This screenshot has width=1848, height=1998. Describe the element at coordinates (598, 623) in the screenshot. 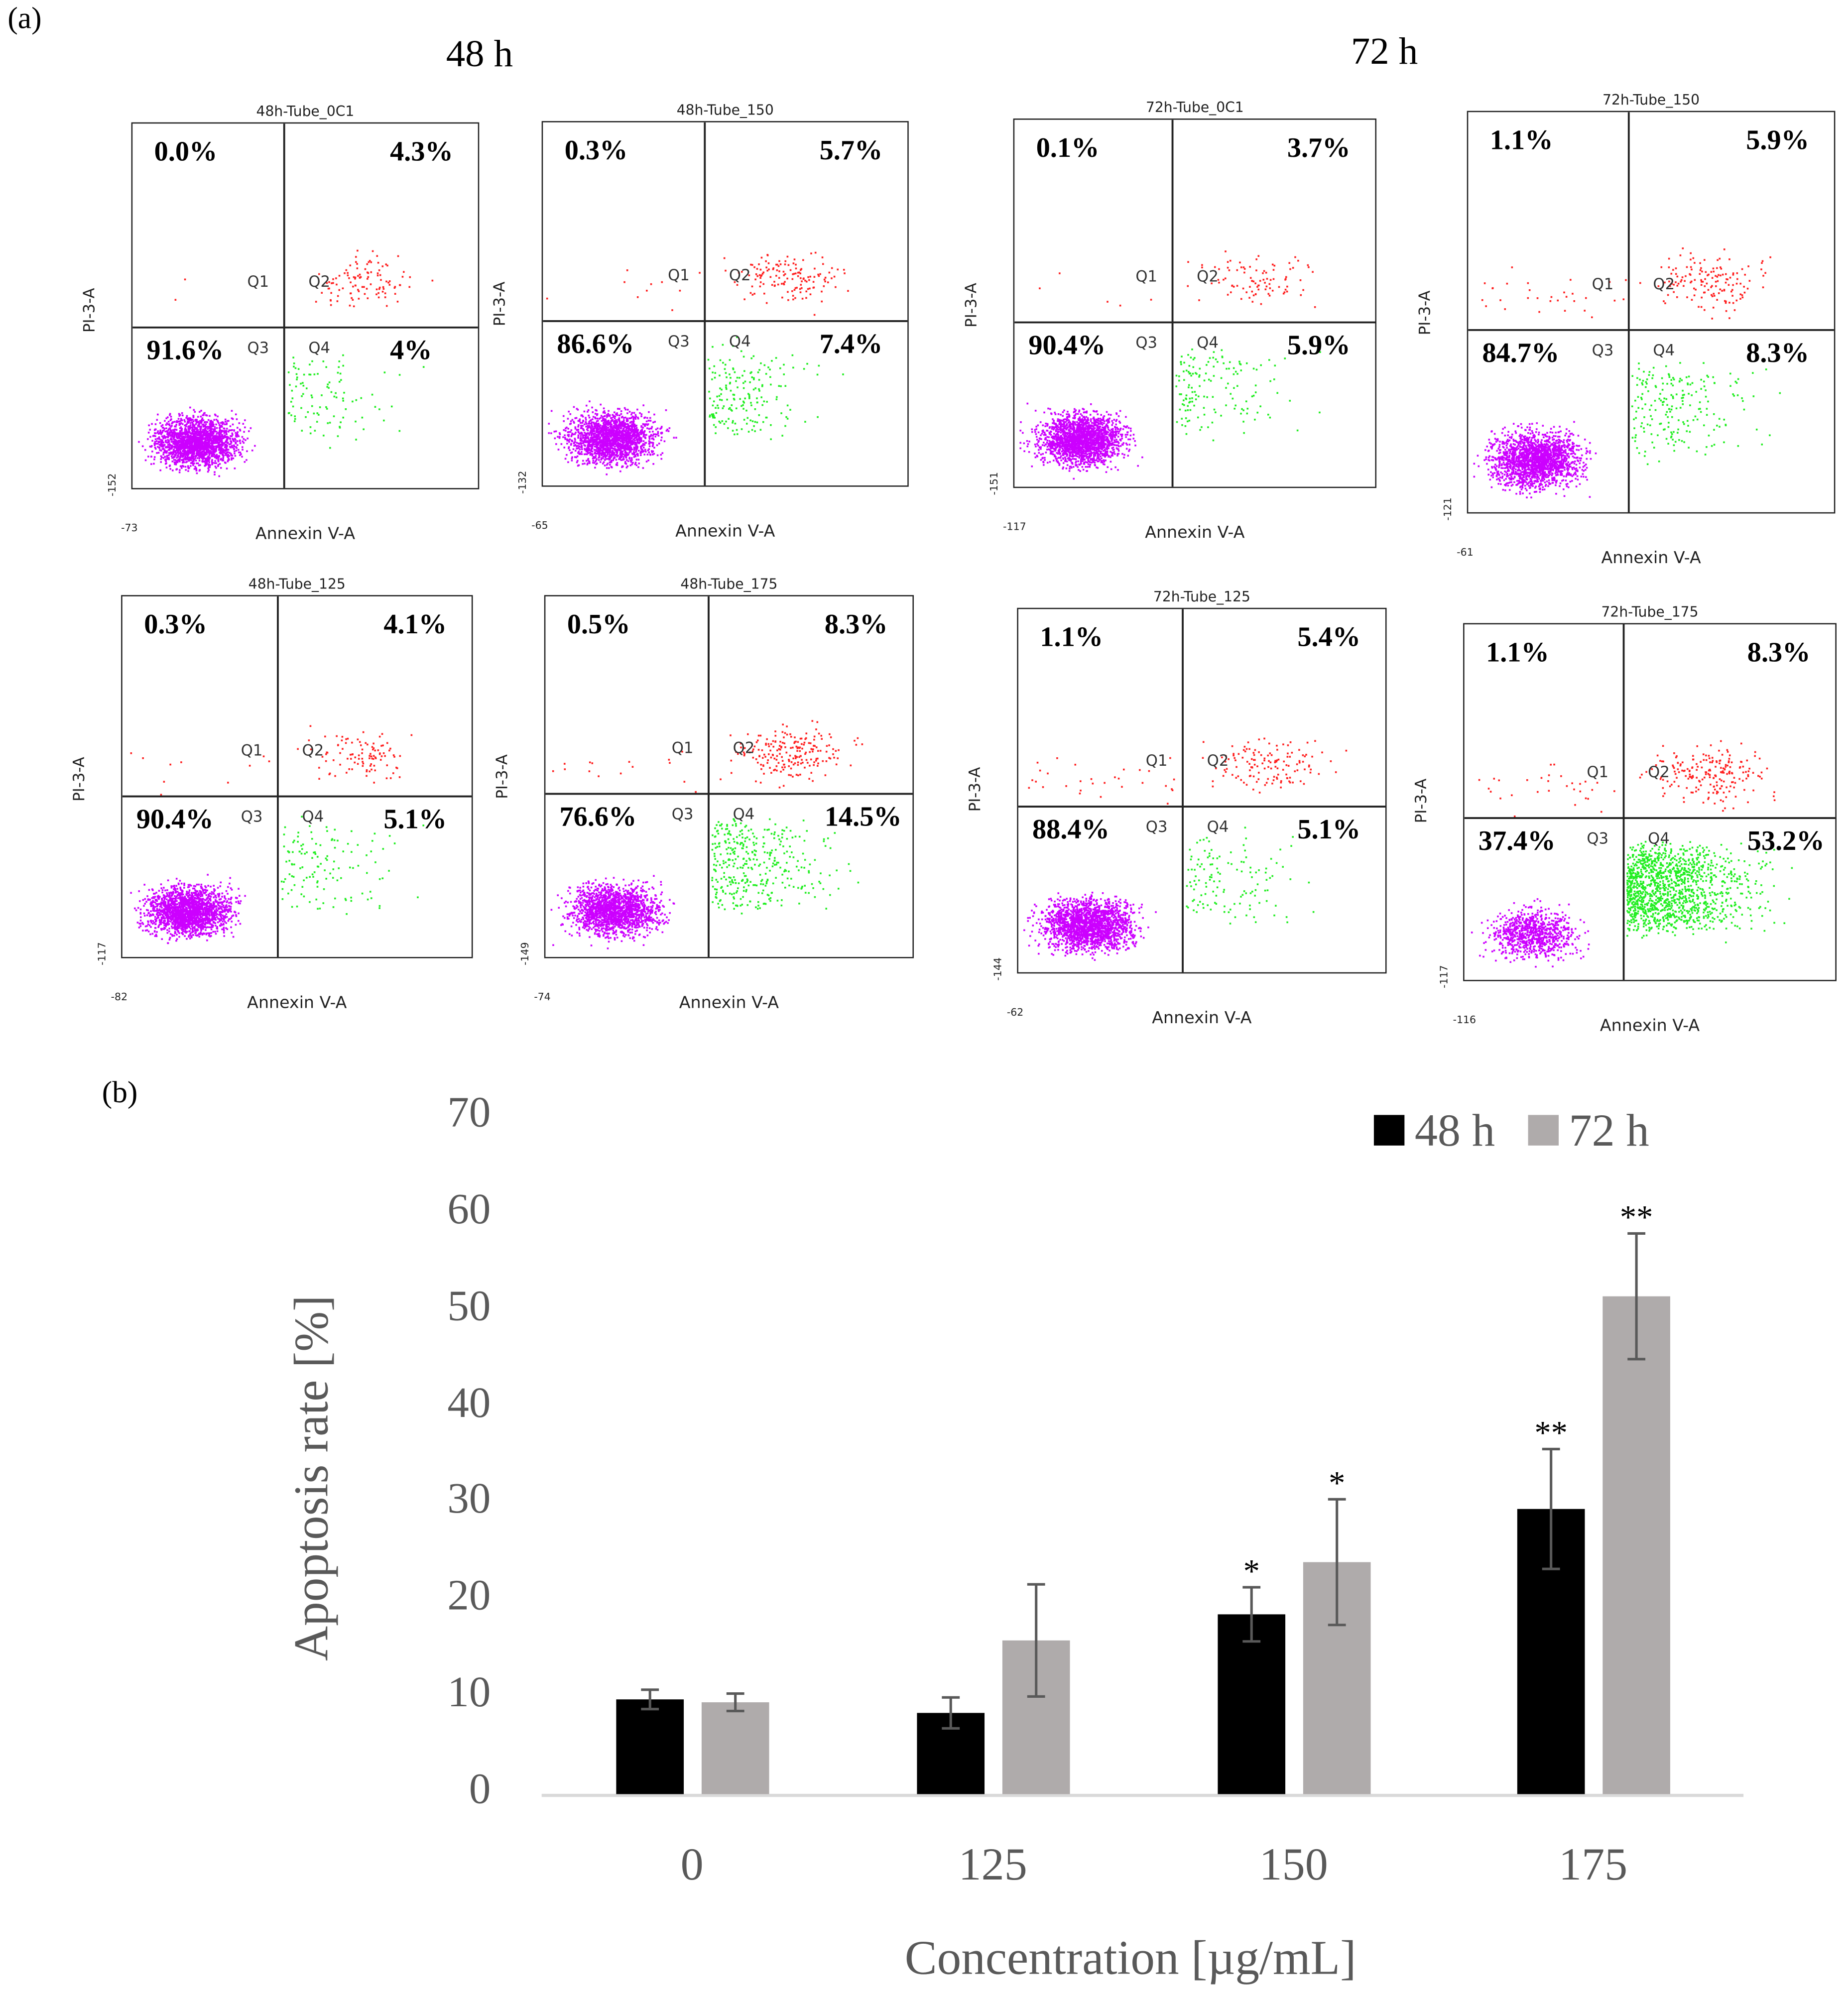

I see `q1-percent: 0.5%` at that location.